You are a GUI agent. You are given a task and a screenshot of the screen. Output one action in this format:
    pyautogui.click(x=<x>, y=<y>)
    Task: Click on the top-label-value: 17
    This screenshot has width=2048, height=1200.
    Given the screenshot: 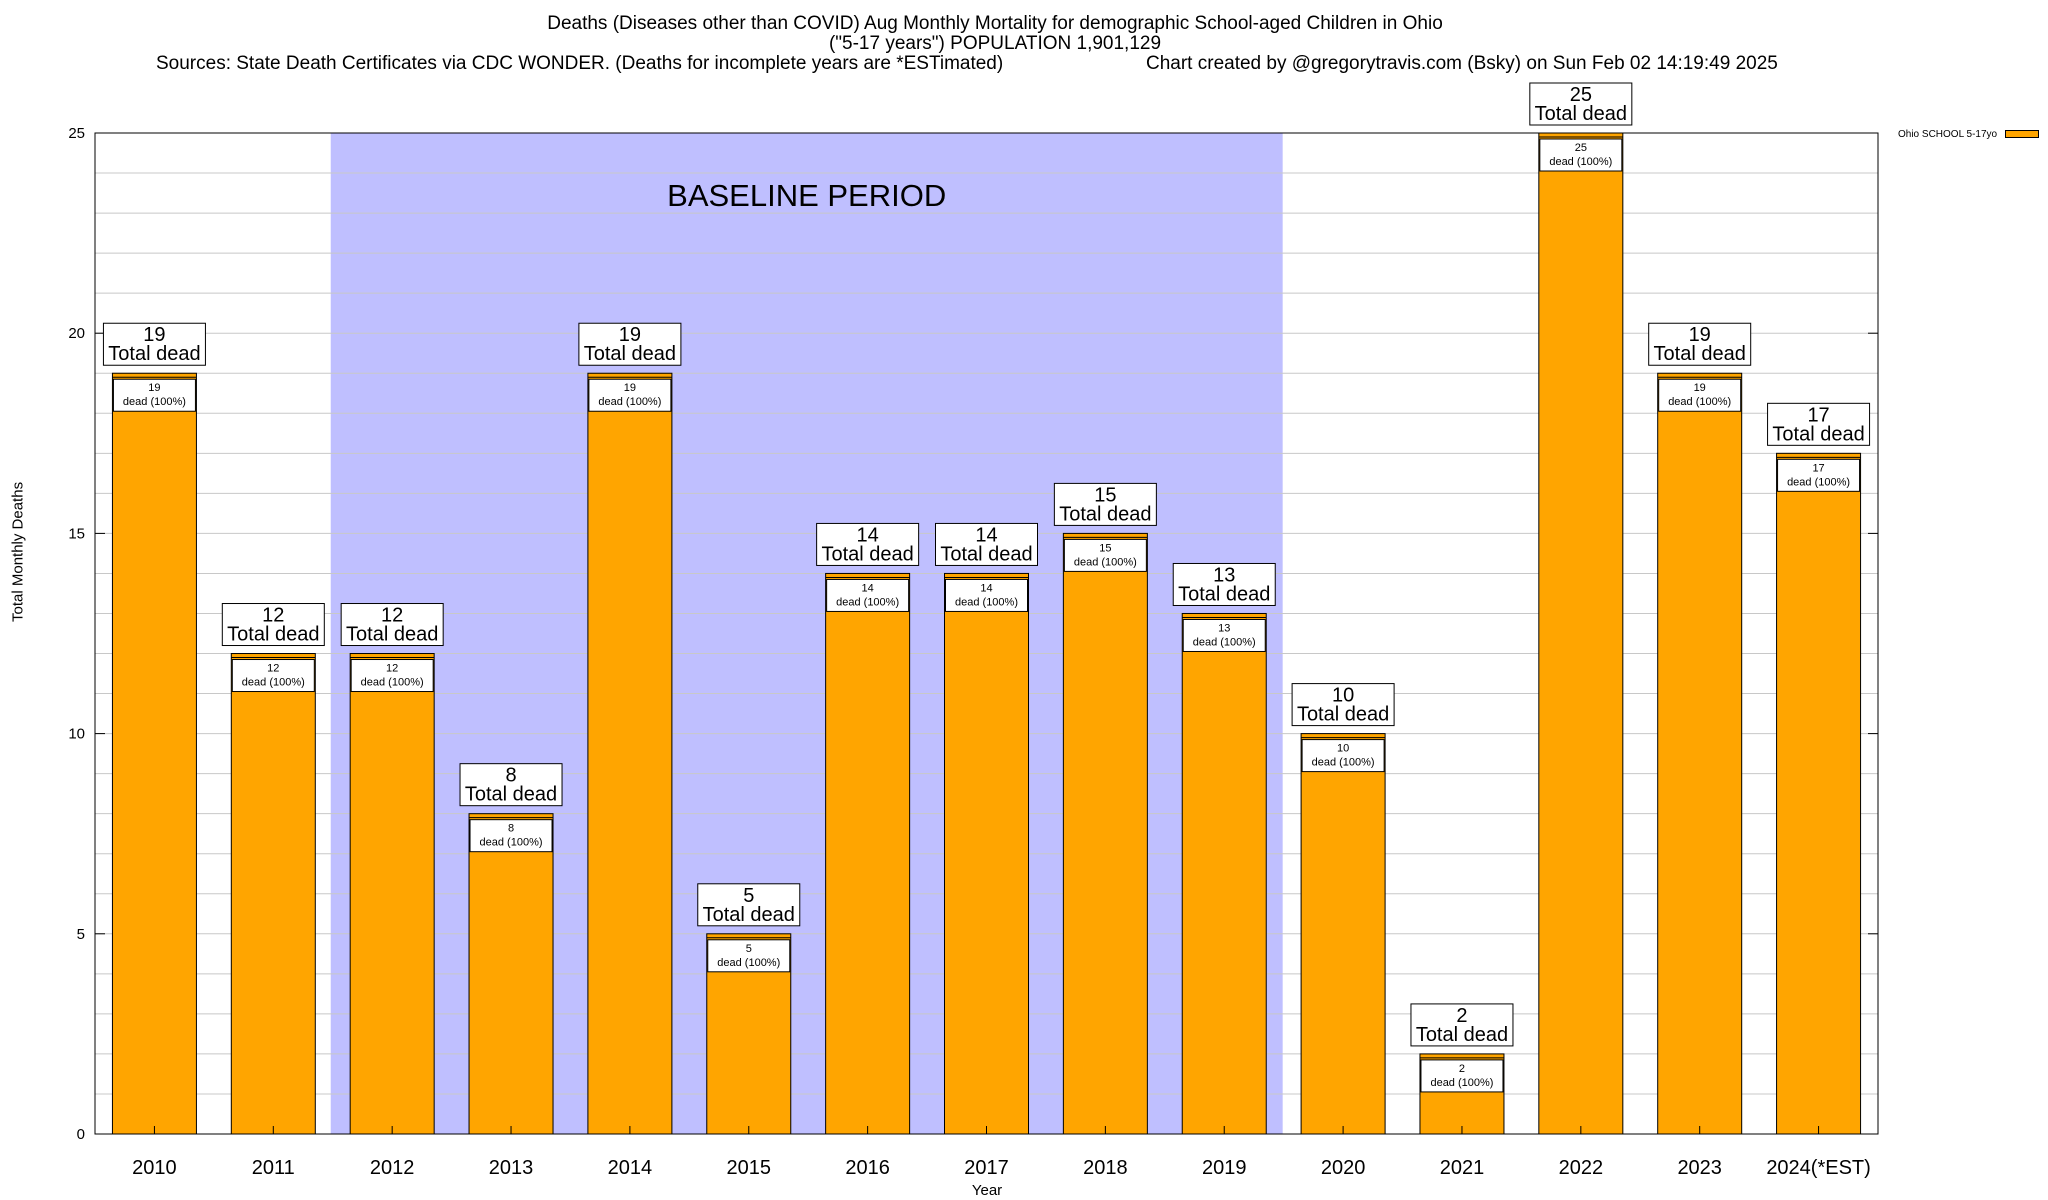 What is the action you would take?
    pyautogui.click(x=1818, y=415)
    